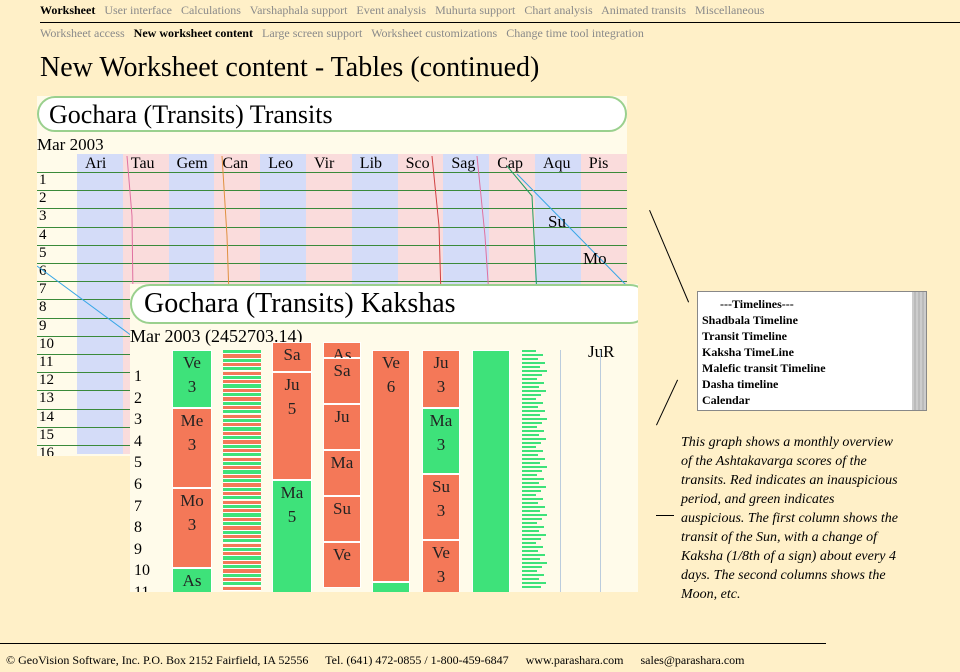  Describe the element at coordinates (292, 354) in the screenshot. I see `kaksha-planet: Sa` at that location.